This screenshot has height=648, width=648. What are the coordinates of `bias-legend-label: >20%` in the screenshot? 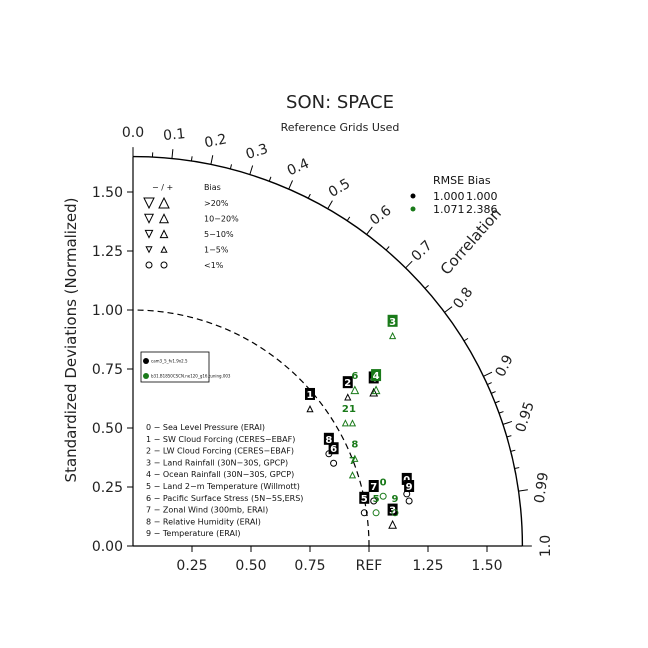 It's located at (216, 203).